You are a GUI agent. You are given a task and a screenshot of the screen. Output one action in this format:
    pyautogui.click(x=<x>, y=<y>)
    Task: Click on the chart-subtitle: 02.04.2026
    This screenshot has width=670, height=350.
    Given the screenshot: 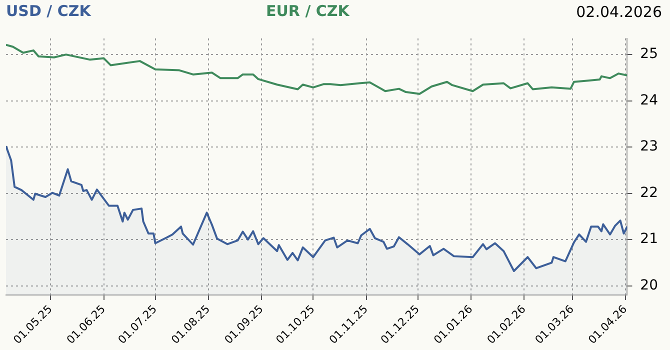 What is the action you would take?
    pyautogui.click(x=619, y=12)
    